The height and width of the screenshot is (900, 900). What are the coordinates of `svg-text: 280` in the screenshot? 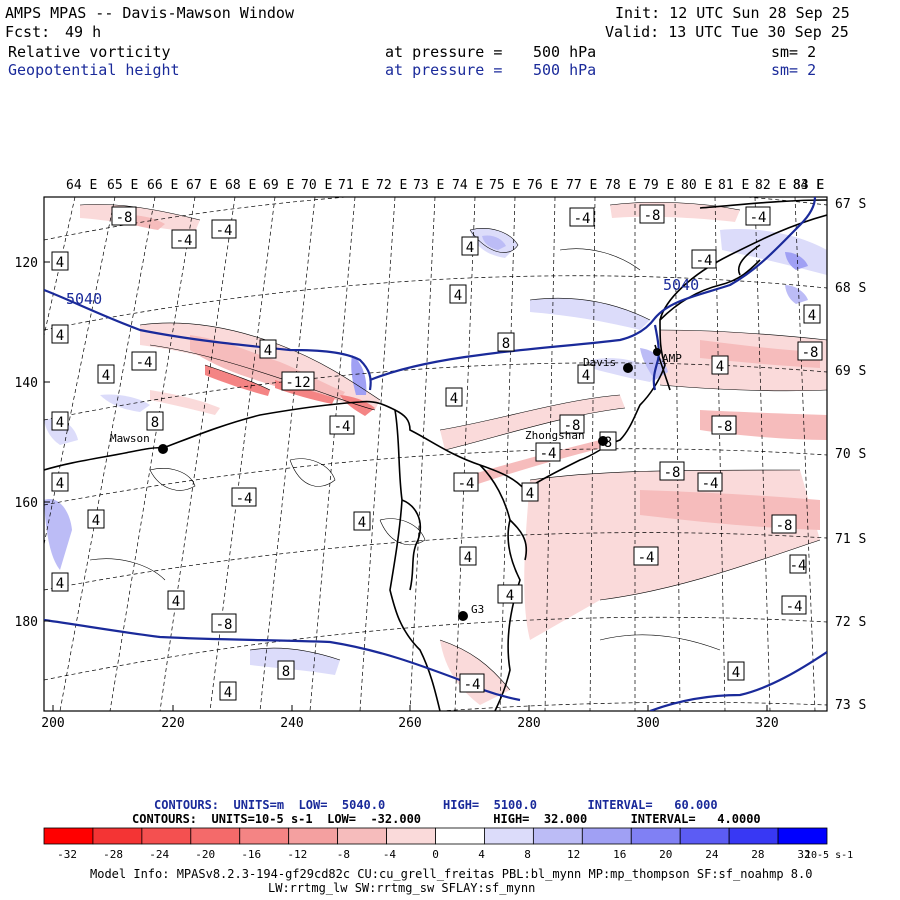 It's located at (528, 723).